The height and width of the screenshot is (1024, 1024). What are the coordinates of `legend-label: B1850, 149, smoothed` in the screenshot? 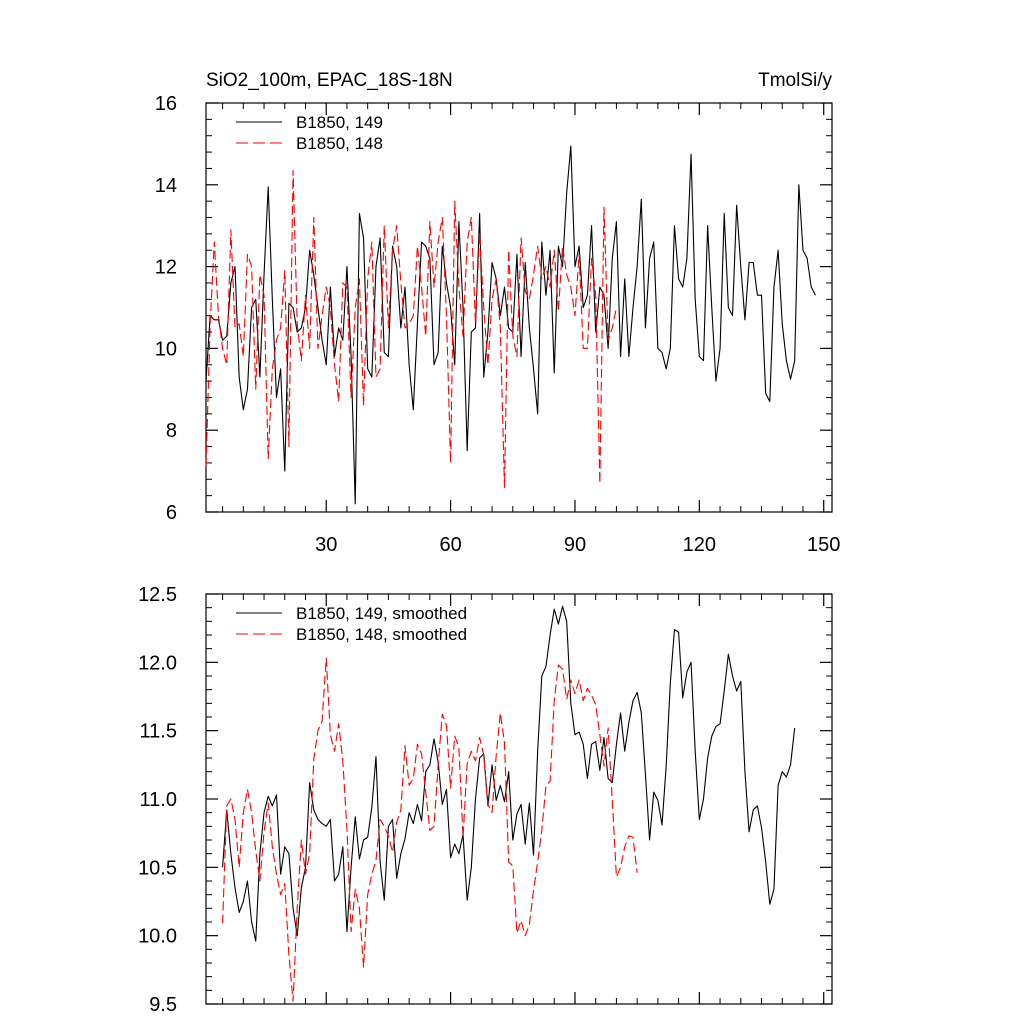 It's located at (381, 613).